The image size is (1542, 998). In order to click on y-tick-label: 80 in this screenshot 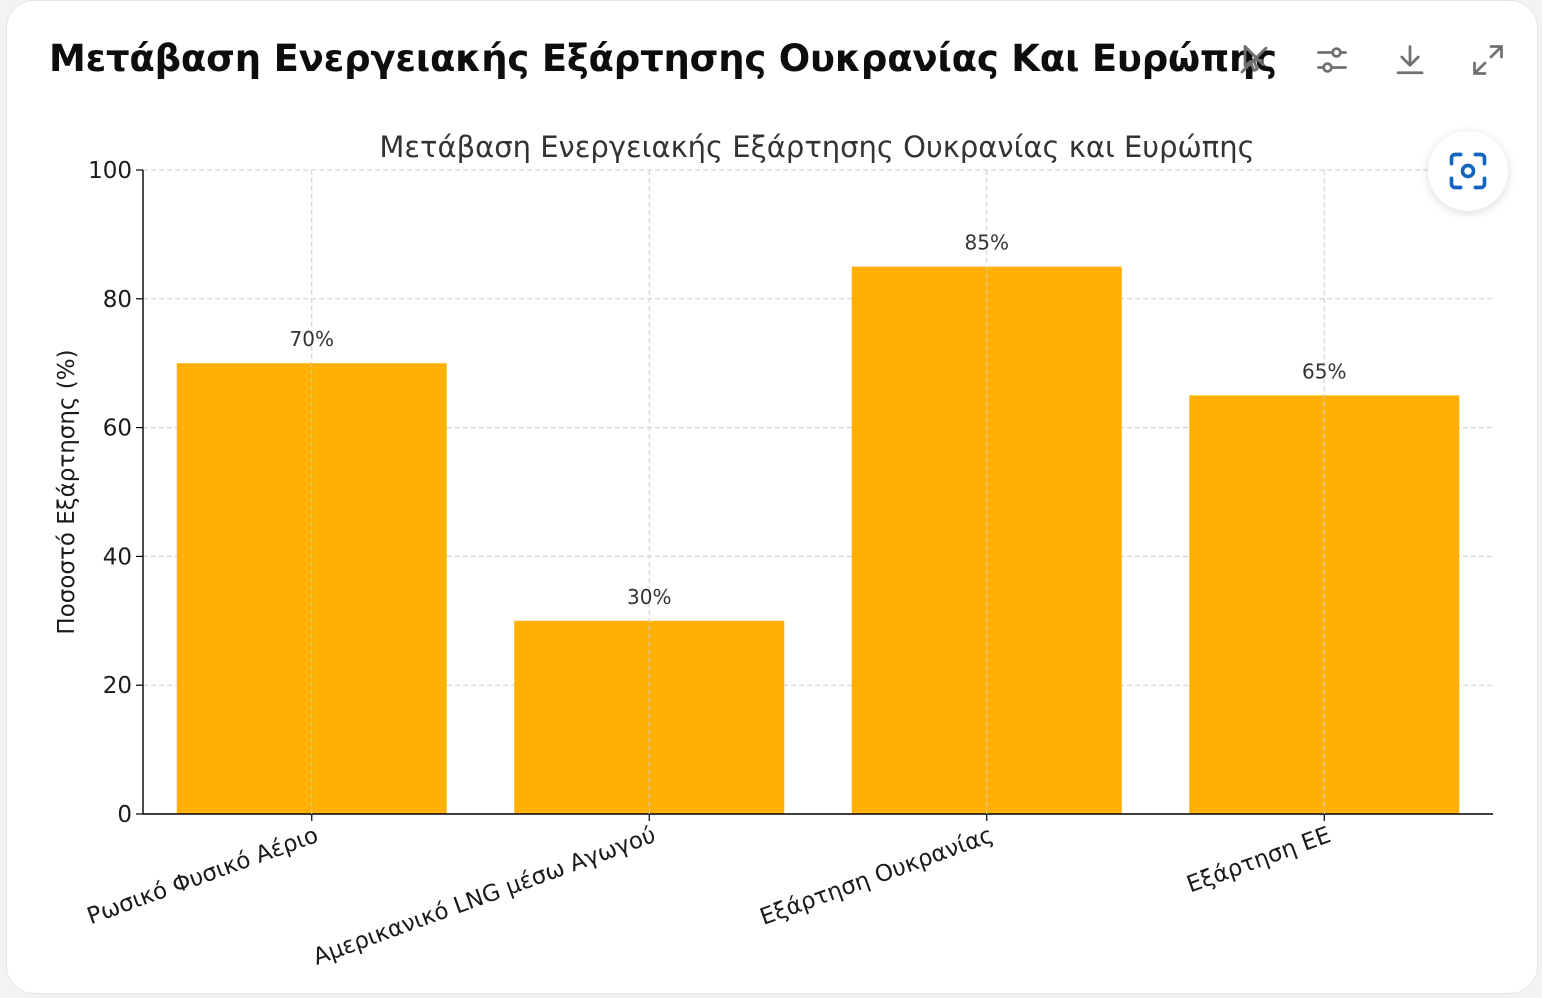, I will do `click(117, 300)`.